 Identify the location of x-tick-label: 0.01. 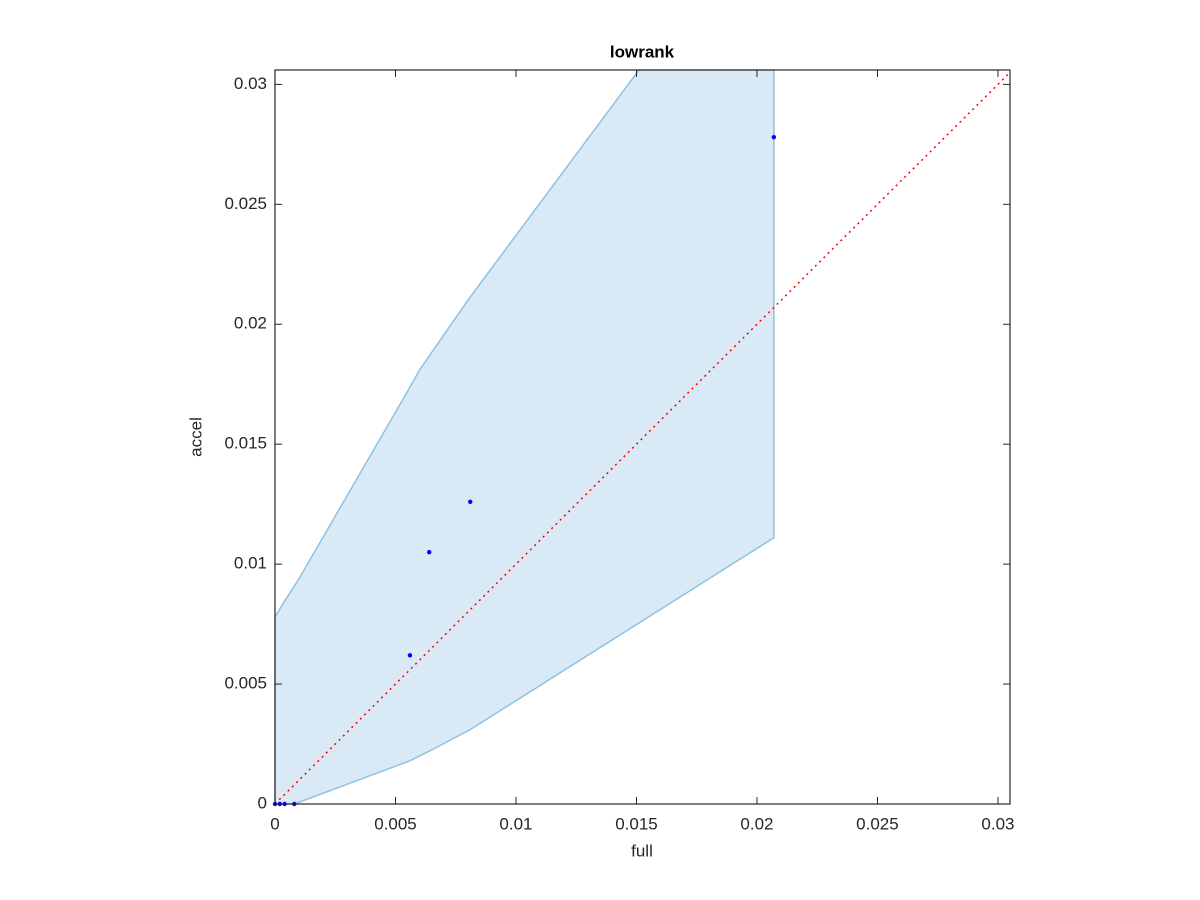
(515, 823).